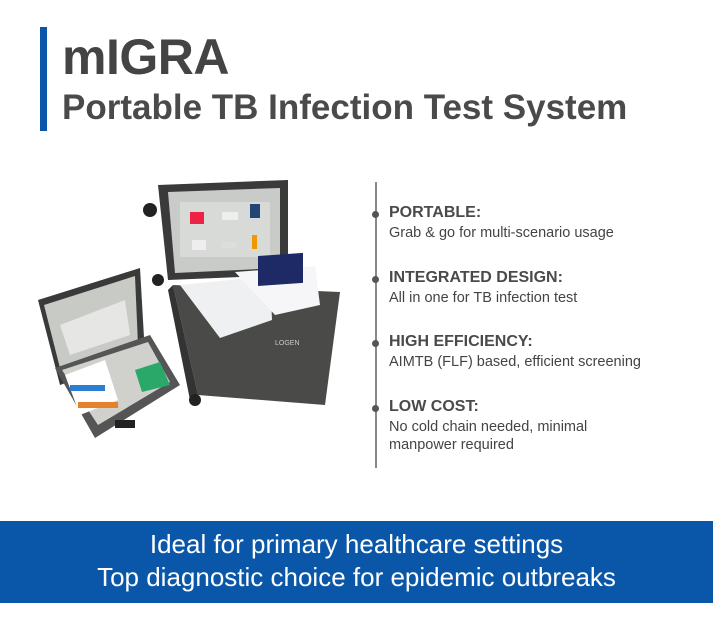 This screenshot has height=640, width=713. I want to click on banner-line-1: Ideal for primary healthcare settings, so click(356, 544).